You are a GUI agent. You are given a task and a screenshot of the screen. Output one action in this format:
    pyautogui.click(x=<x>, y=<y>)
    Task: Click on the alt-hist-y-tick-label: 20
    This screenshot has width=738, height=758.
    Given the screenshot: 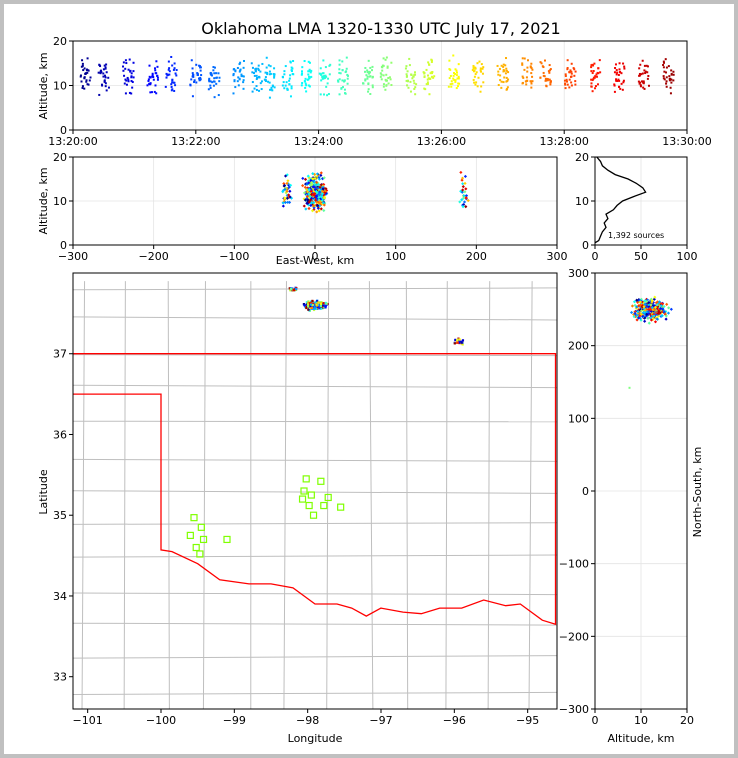 What is the action you would take?
    pyautogui.click(x=582, y=157)
    